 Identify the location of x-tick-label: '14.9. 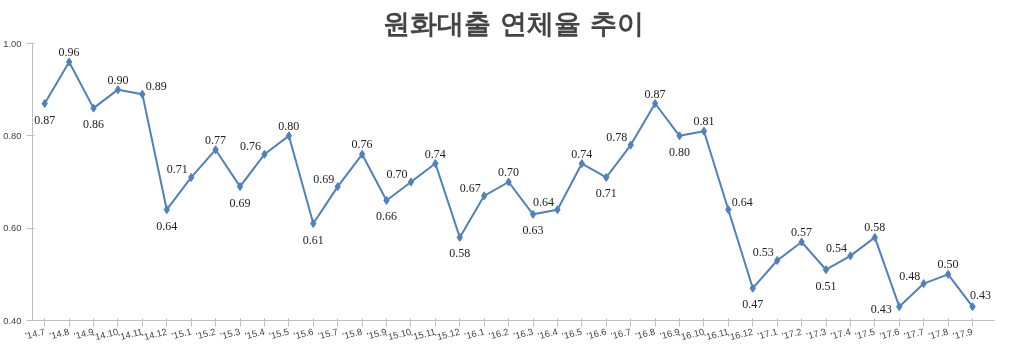
(83, 334).